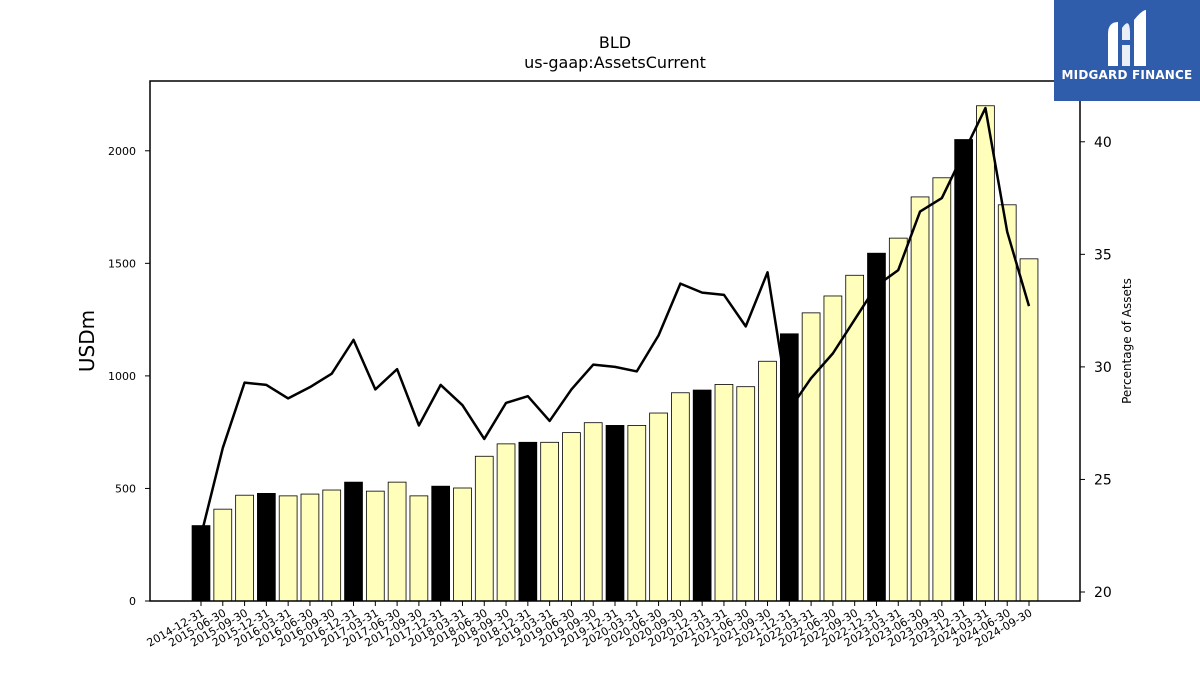 The width and height of the screenshot is (1200, 675). What do you see at coordinates (1103, 480) in the screenshot?
I see `y2-tick-label: 25` at bounding box center [1103, 480].